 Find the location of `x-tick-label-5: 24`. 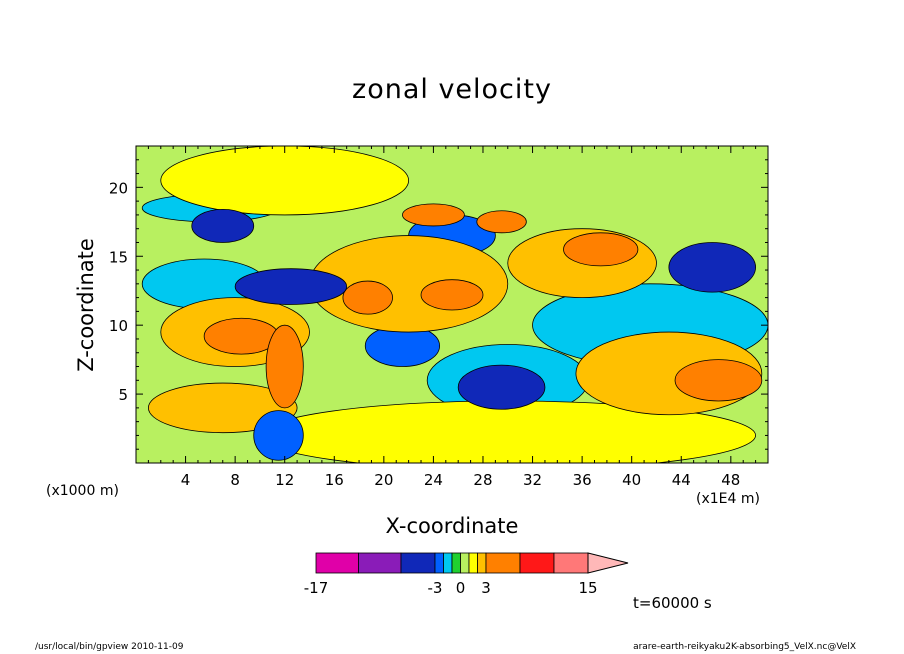

x-tick-label-5: 24 is located at coordinates (433, 480).